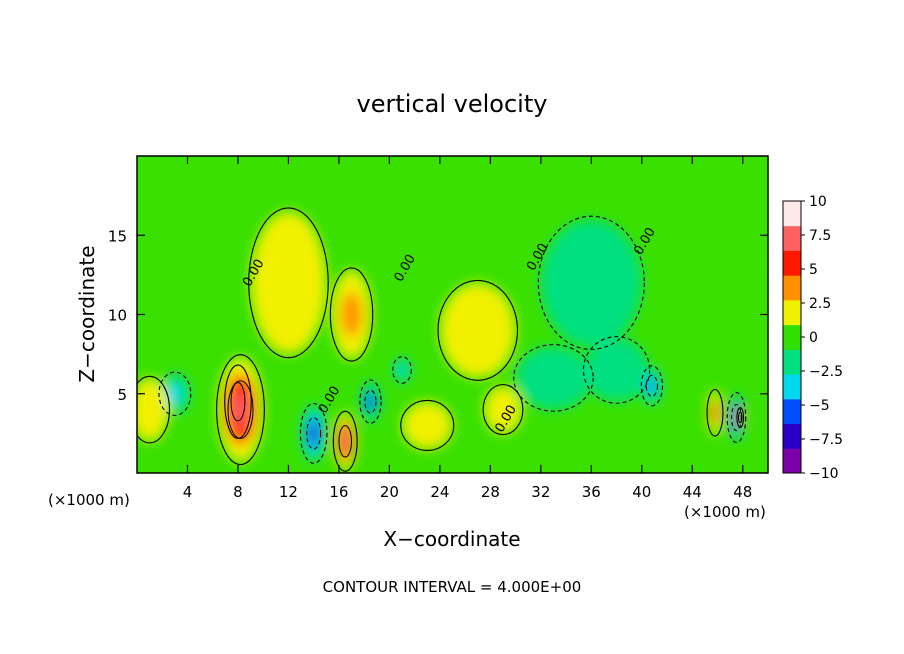 This screenshot has height=654, width=904. What do you see at coordinates (122, 395) in the screenshot?
I see `y-tick-label: 5` at bounding box center [122, 395].